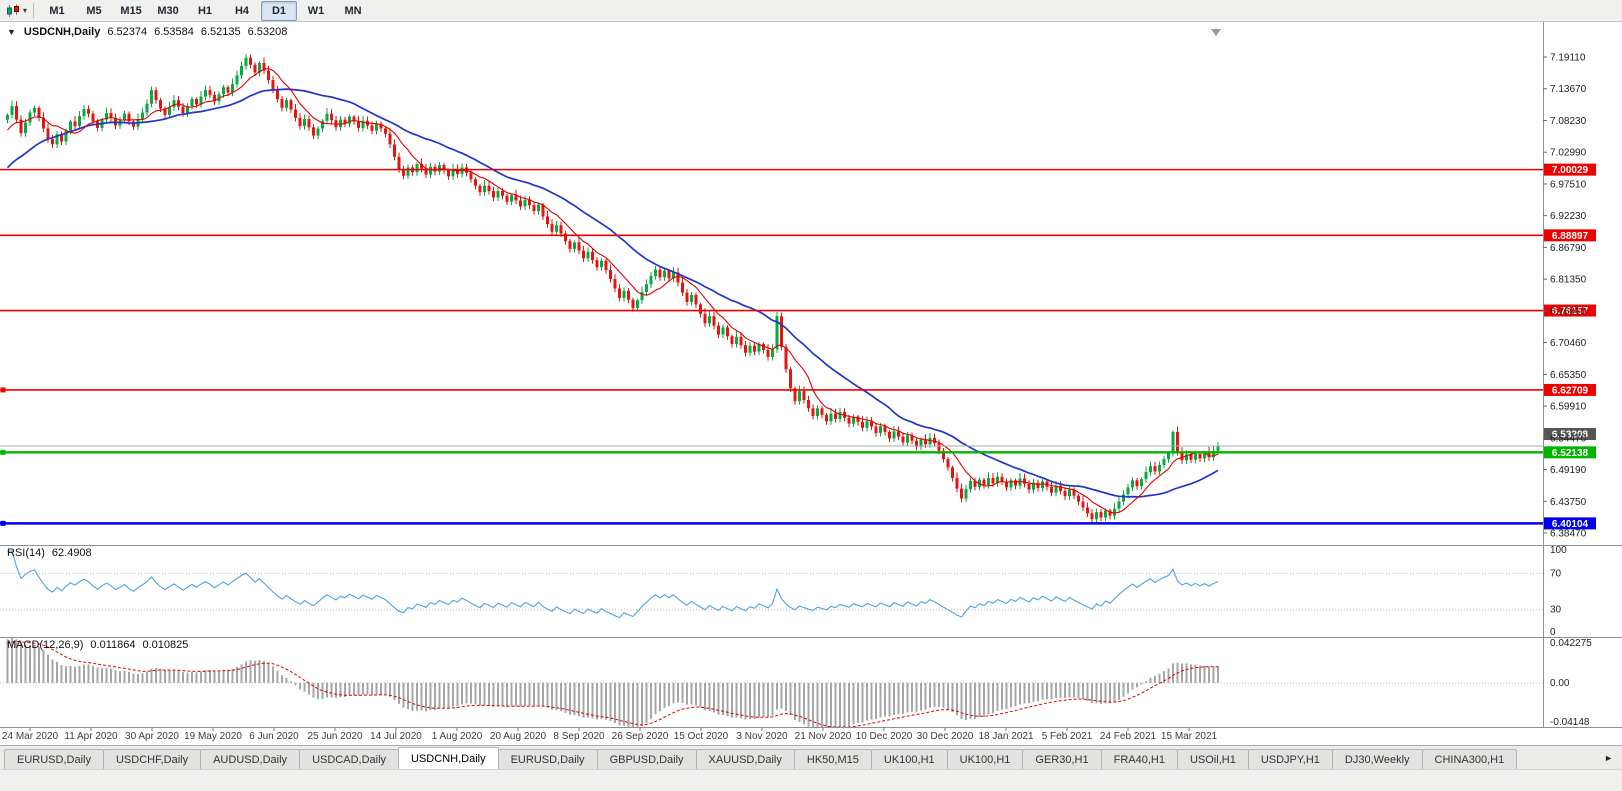 This screenshot has height=791, width=1622. Describe the element at coordinates (3, 523) in the screenshot. I see `line-handle-6.40104` at that location.